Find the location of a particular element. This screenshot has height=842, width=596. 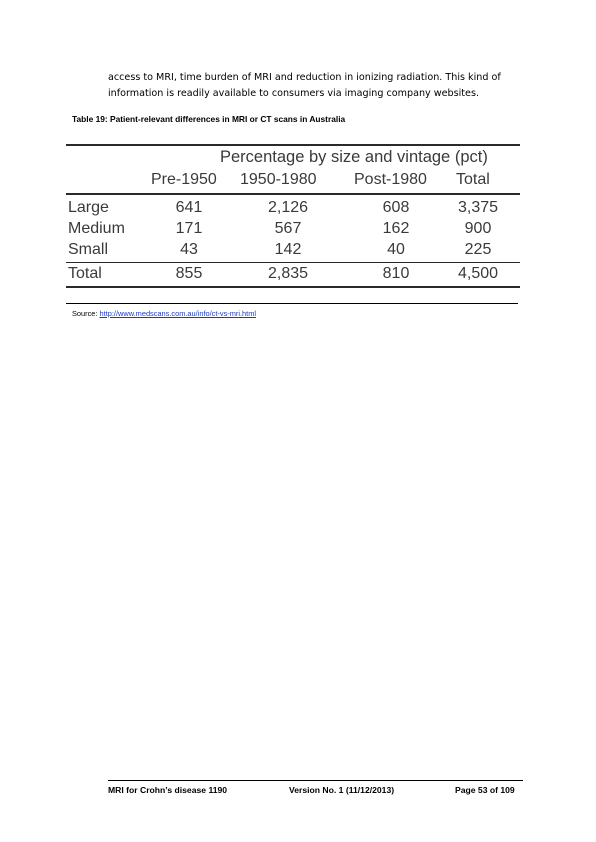

column-header-pre-1950: Pre-1950 is located at coordinates (184, 179).